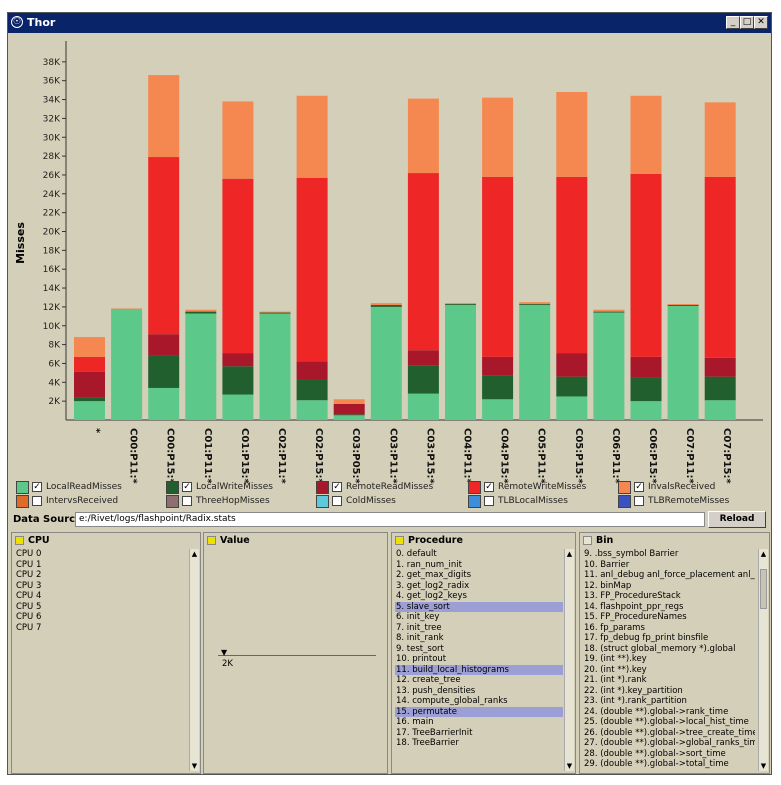 The height and width of the screenshot is (785, 781). Describe the element at coordinates (390, 519) in the screenshot. I see `data-source-input: e:/Rivet/logs/flashpoint/Radix.stats` at that location.